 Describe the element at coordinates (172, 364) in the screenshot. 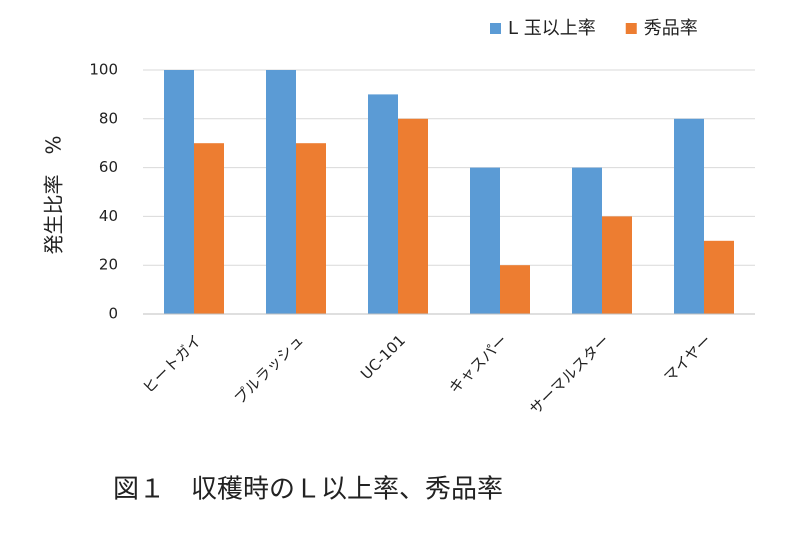

I see `x-tick-label: ヒートガイ` at that location.